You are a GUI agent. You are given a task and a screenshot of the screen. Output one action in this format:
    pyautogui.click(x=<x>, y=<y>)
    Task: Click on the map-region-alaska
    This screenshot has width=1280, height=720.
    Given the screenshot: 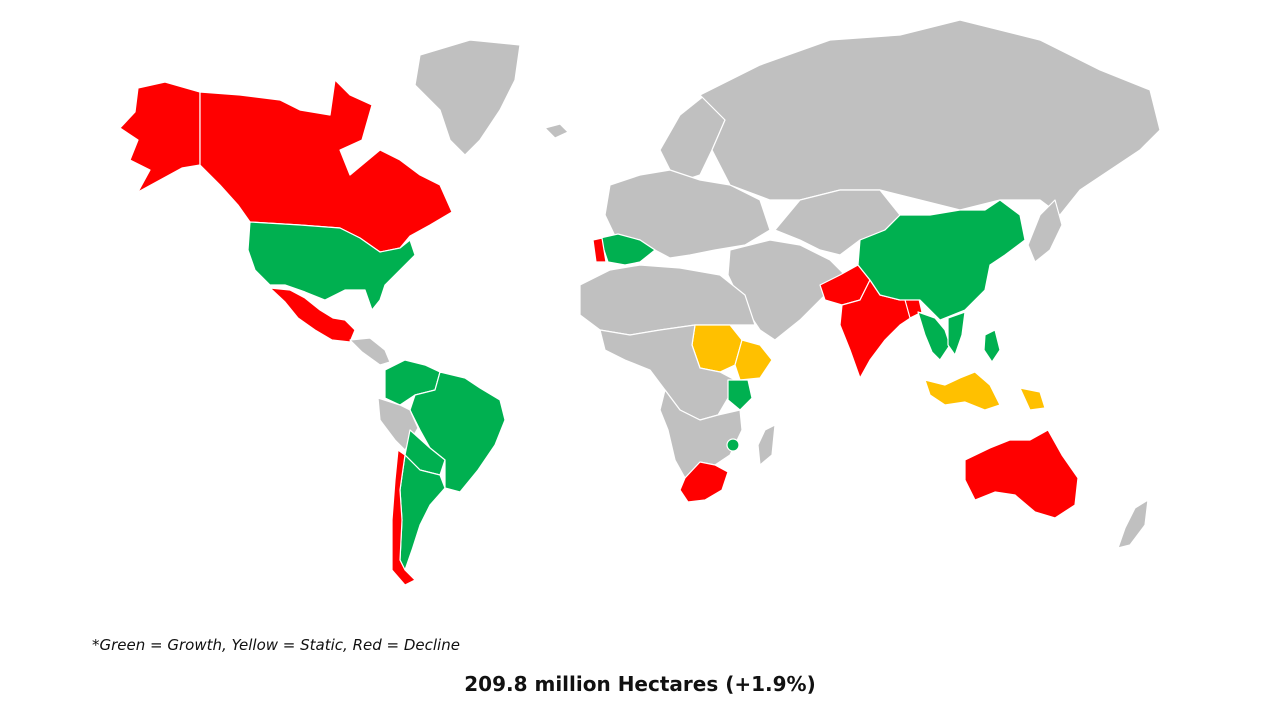 What is the action you would take?
    pyautogui.click(x=160, y=137)
    